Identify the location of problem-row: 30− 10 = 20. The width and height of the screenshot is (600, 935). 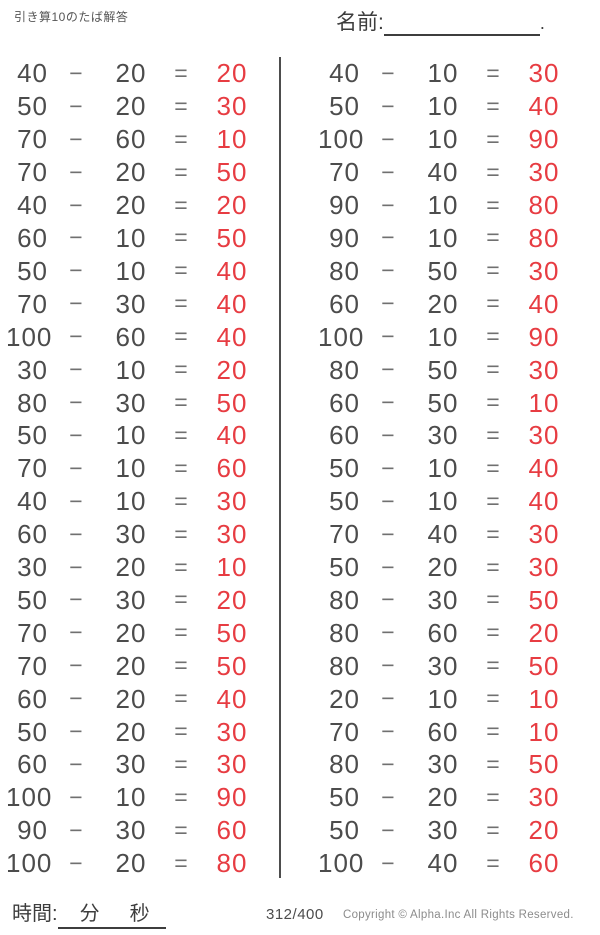
(137, 369).